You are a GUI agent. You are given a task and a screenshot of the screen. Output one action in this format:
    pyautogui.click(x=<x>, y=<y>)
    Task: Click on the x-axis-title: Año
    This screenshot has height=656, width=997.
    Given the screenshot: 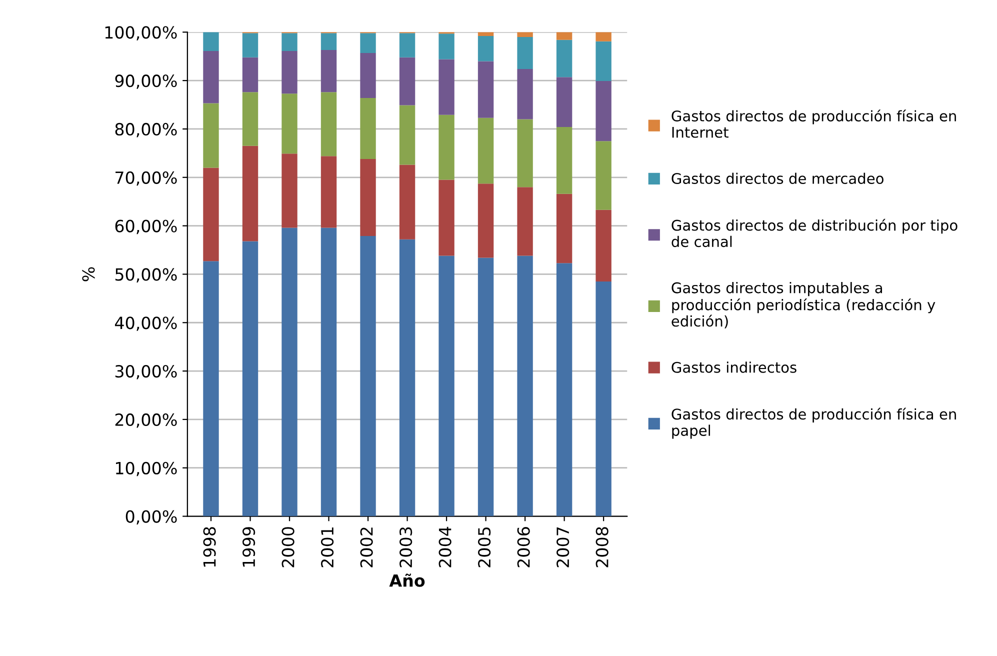 What is the action you would take?
    pyautogui.click(x=407, y=580)
    